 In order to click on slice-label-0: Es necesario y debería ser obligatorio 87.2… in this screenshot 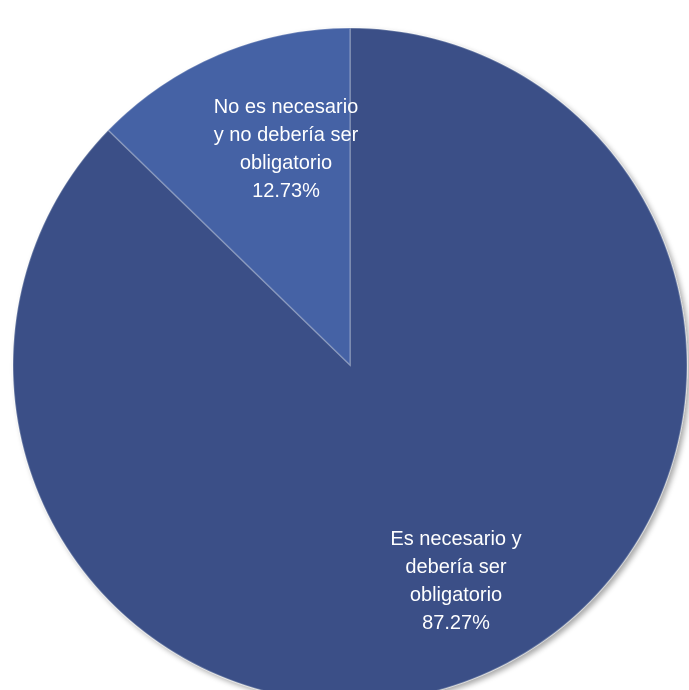, I will do `click(455, 581)`.